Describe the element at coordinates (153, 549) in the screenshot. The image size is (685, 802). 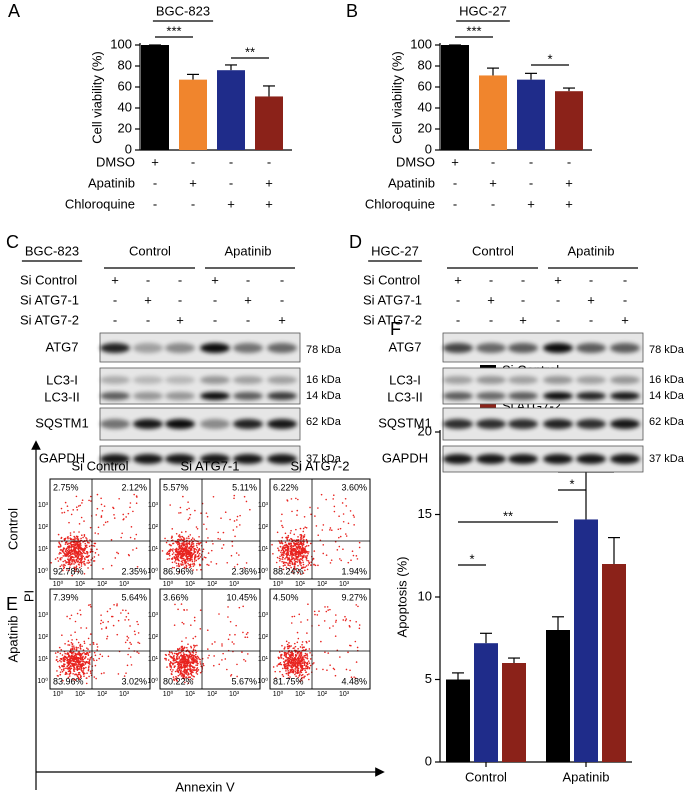
I see `y-tick-label: 10¹` at that location.